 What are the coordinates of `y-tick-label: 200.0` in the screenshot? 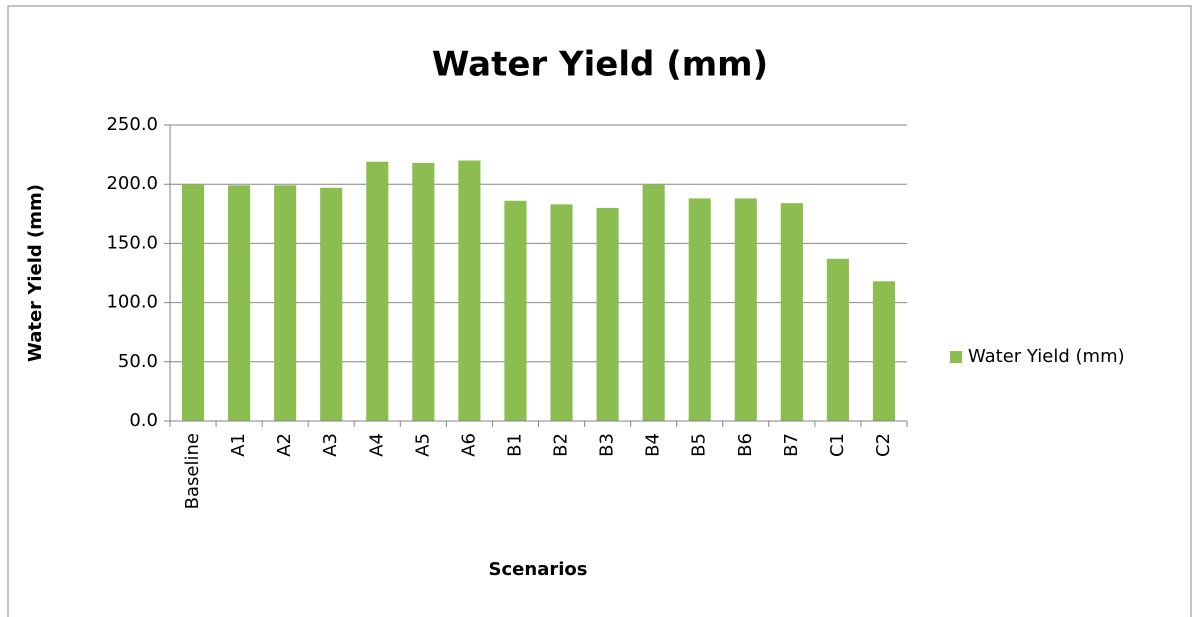 It's located at (132, 183).